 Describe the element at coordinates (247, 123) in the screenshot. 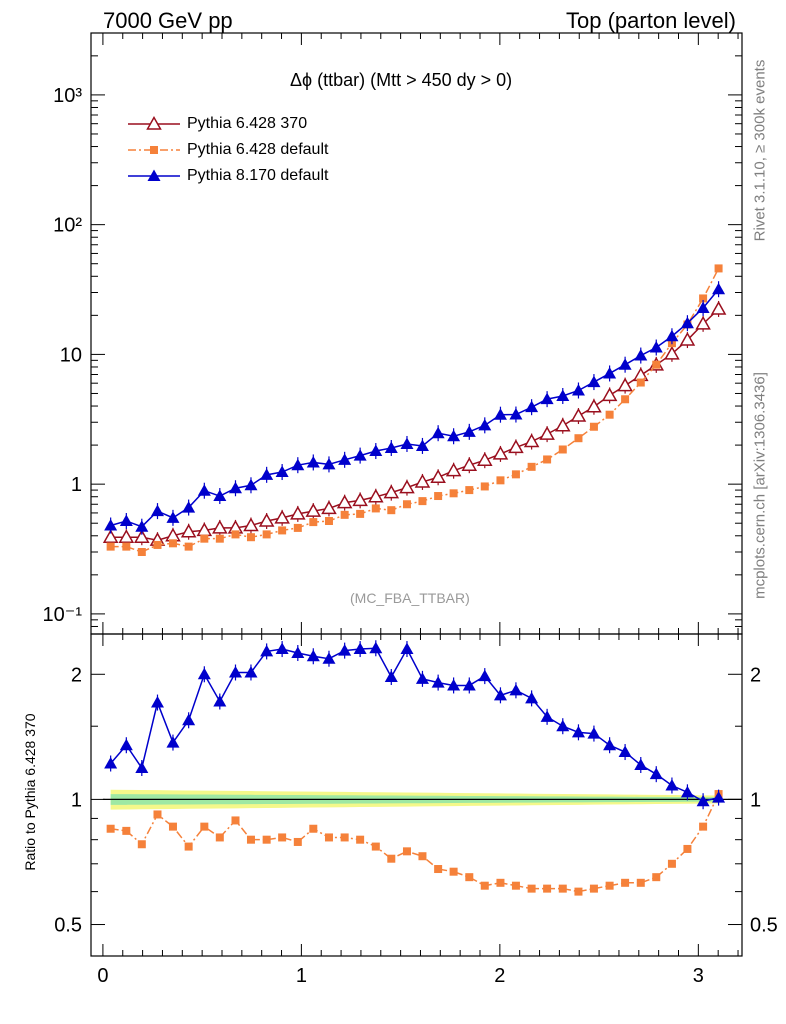

I see `legend-label-0: Pythia 6.428 370` at that location.